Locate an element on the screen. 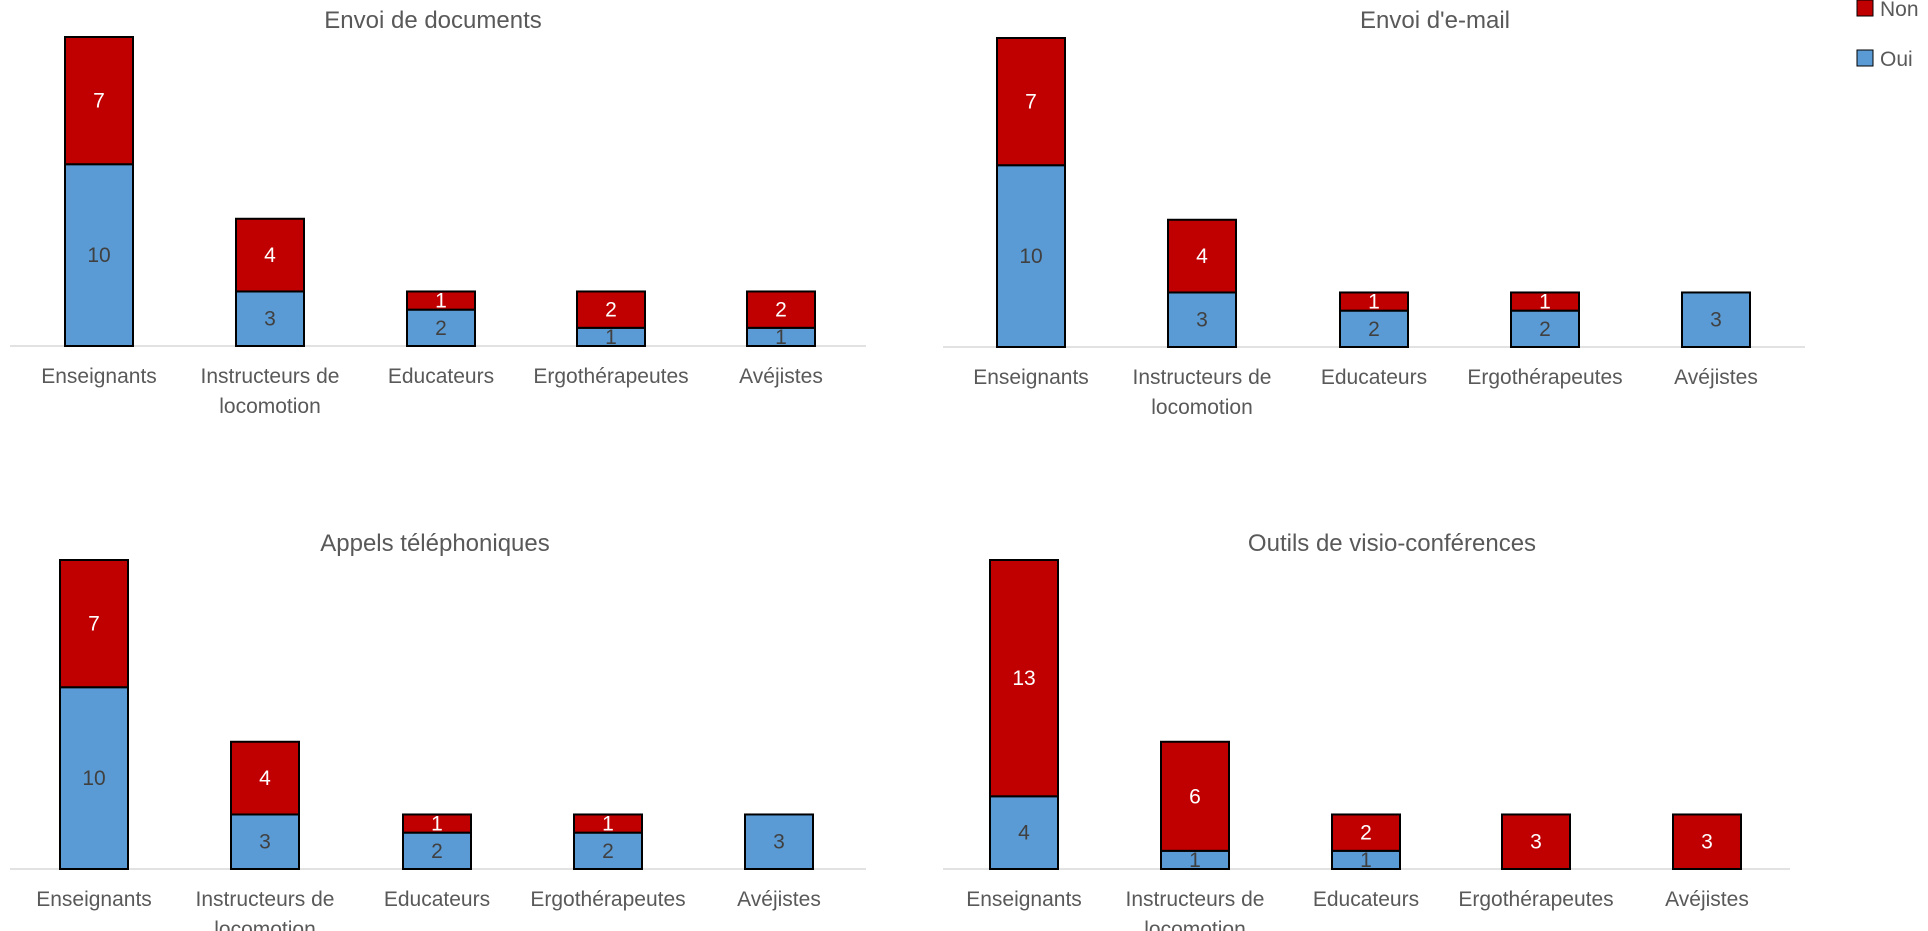 The height and width of the screenshot is (931, 1928). legend-label-oui: Oui is located at coordinates (1896, 59).